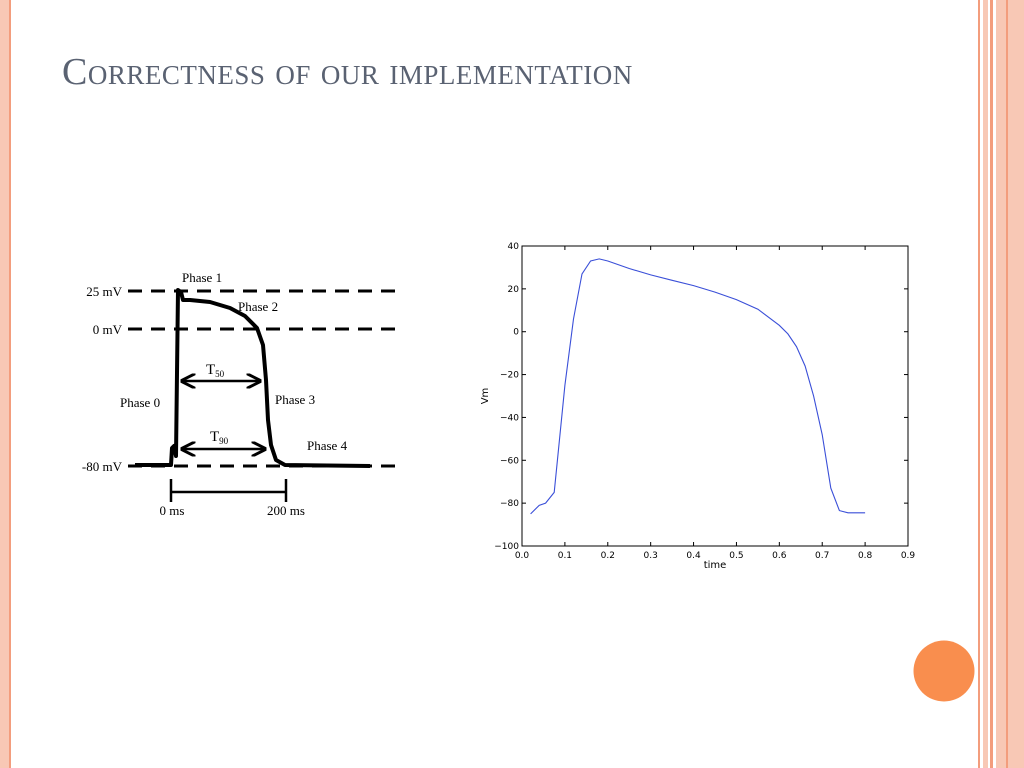 This screenshot has width=1024, height=768. What do you see at coordinates (608, 556) in the screenshot?
I see `x-tick-label: 0.2` at bounding box center [608, 556].